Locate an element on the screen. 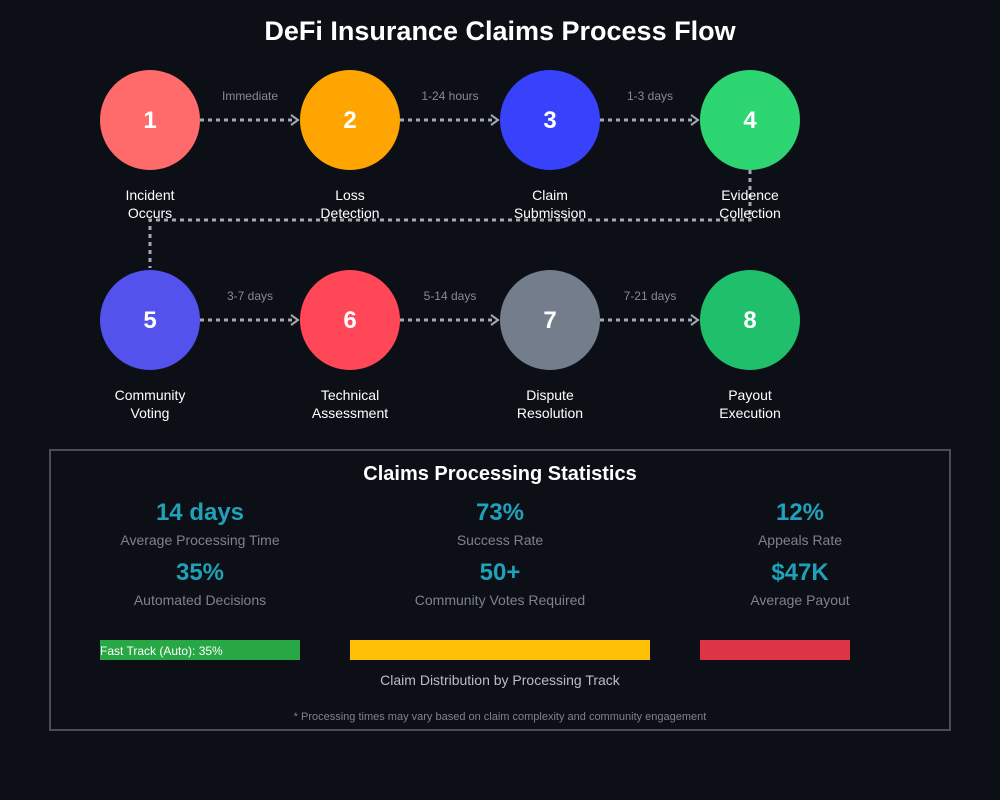 Image resolution: width=1000 pixels, height=800 pixels. step-label-line-1: Claim is located at coordinates (550, 195).